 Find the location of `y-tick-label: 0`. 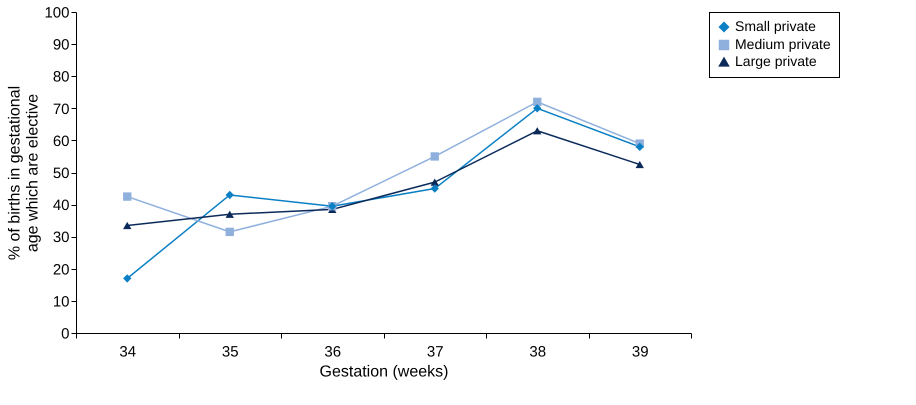

y-tick-label: 0 is located at coordinates (65, 334).